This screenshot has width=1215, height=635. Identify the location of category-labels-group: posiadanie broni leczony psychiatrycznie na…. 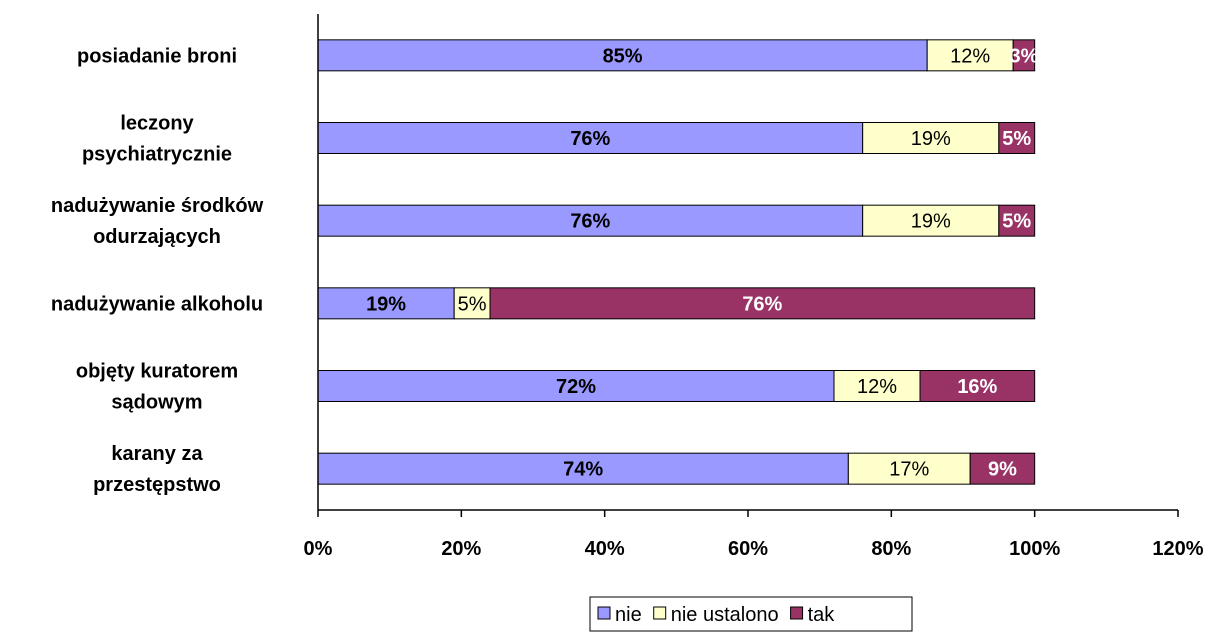
(157, 270).